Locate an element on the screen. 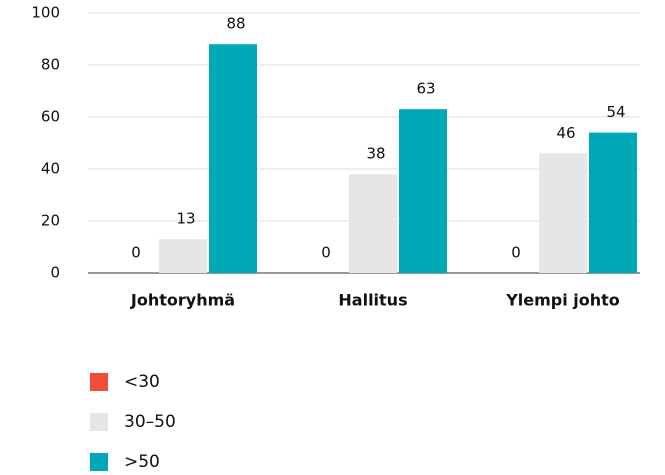 The height and width of the screenshot is (475, 665). data-label: 63 is located at coordinates (425, 89).